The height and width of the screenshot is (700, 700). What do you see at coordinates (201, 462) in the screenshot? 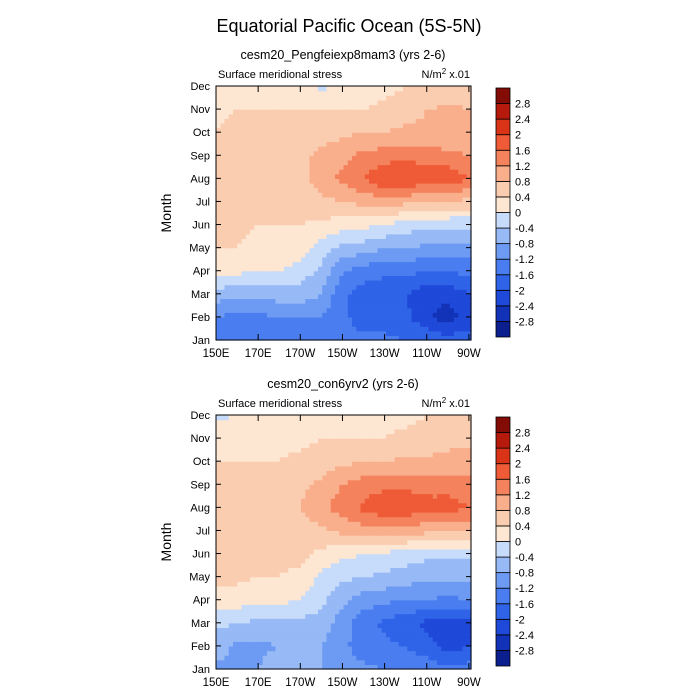
I see `y-tick-label: Oct` at bounding box center [201, 462].